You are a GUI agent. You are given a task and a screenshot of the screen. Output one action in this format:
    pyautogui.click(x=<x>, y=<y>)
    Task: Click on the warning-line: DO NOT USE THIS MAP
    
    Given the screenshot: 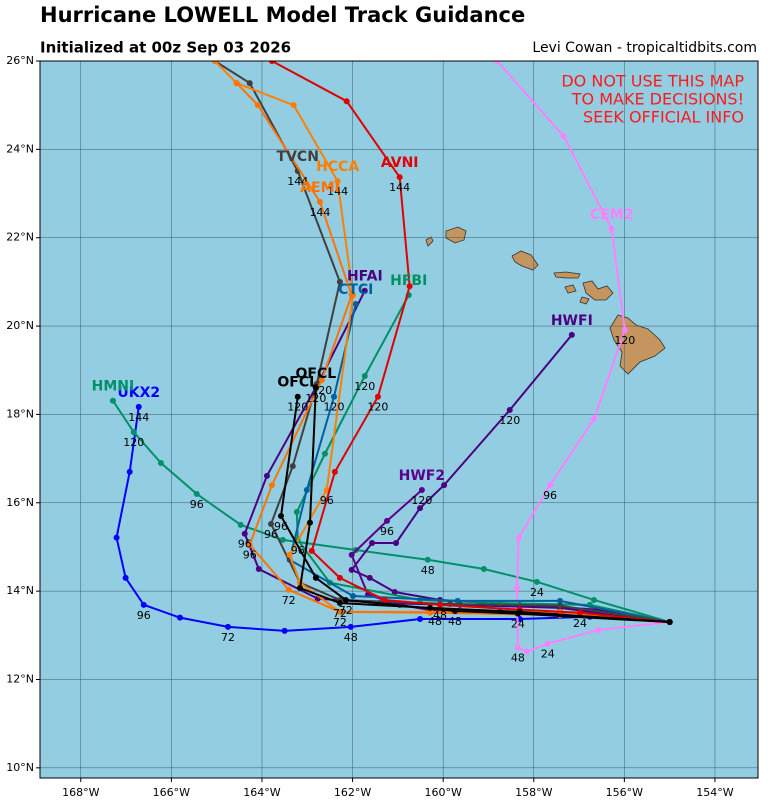 What is the action you would take?
    pyautogui.click(x=652, y=81)
    